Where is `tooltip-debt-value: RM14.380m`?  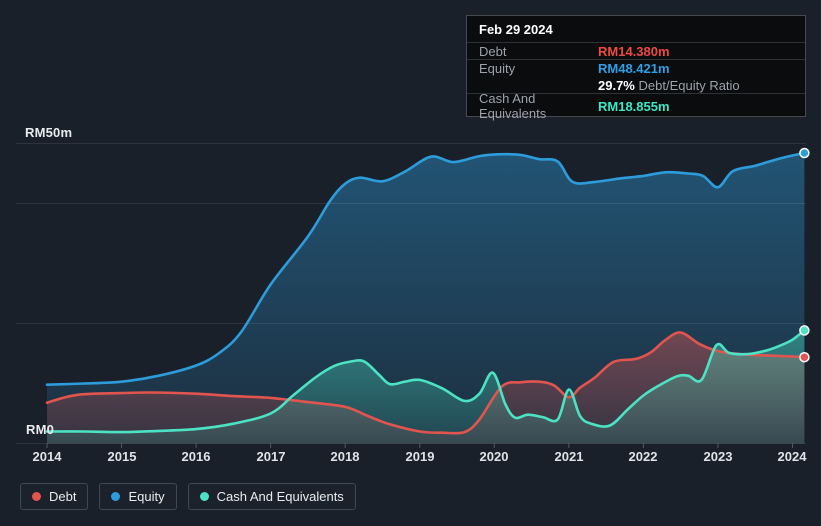 tooltip-debt-value: RM14.380m is located at coordinates (634, 51).